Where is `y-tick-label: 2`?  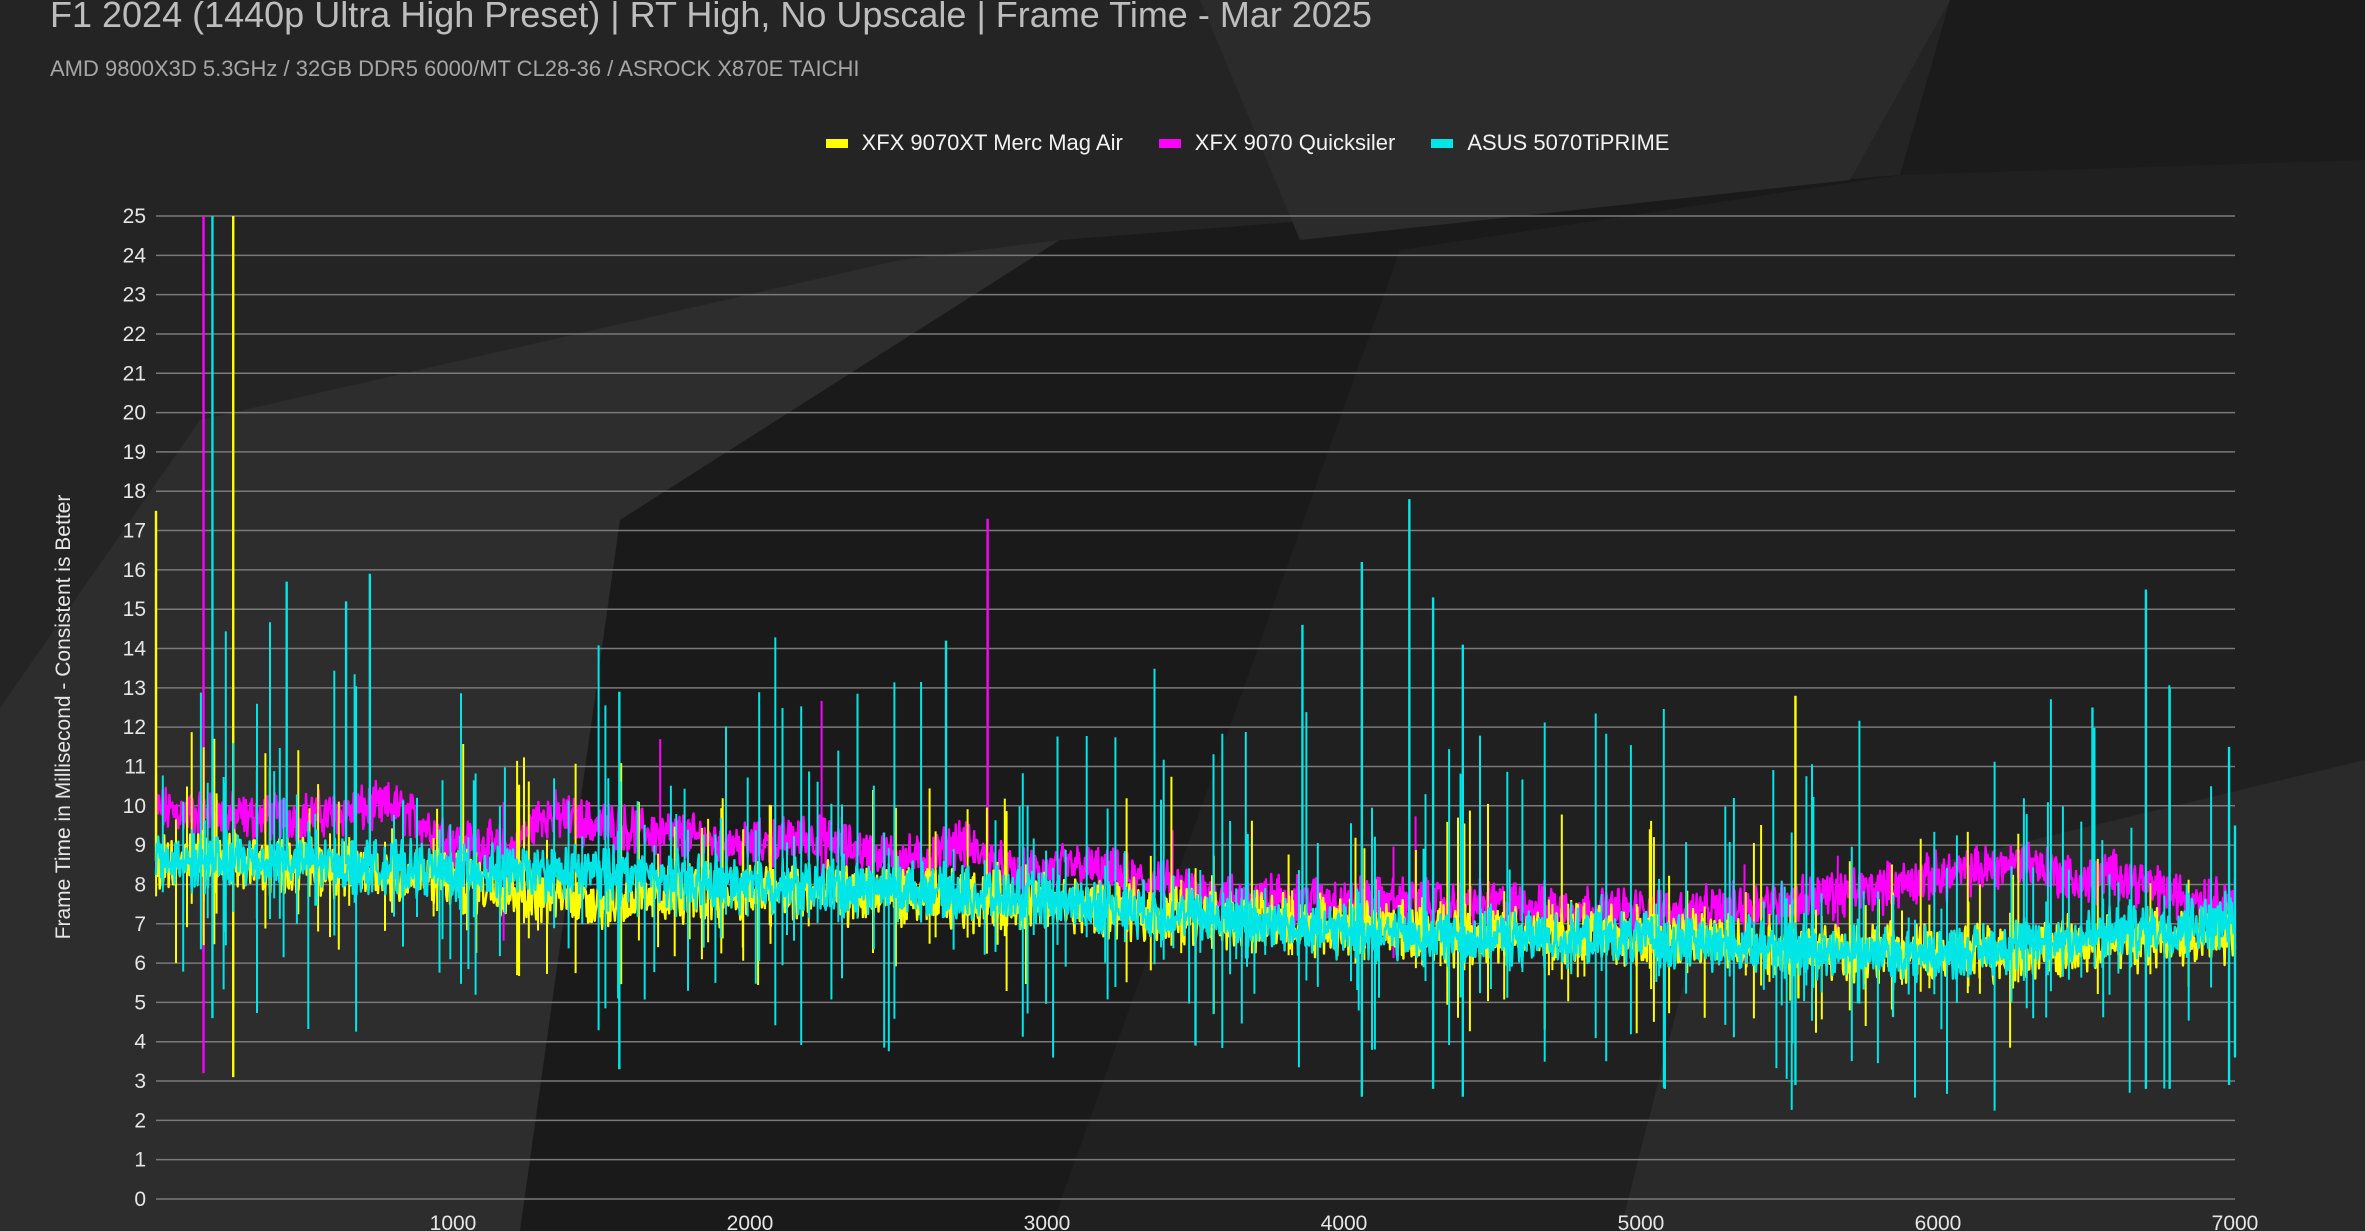
y-tick-label: 2 is located at coordinates (140, 1120).